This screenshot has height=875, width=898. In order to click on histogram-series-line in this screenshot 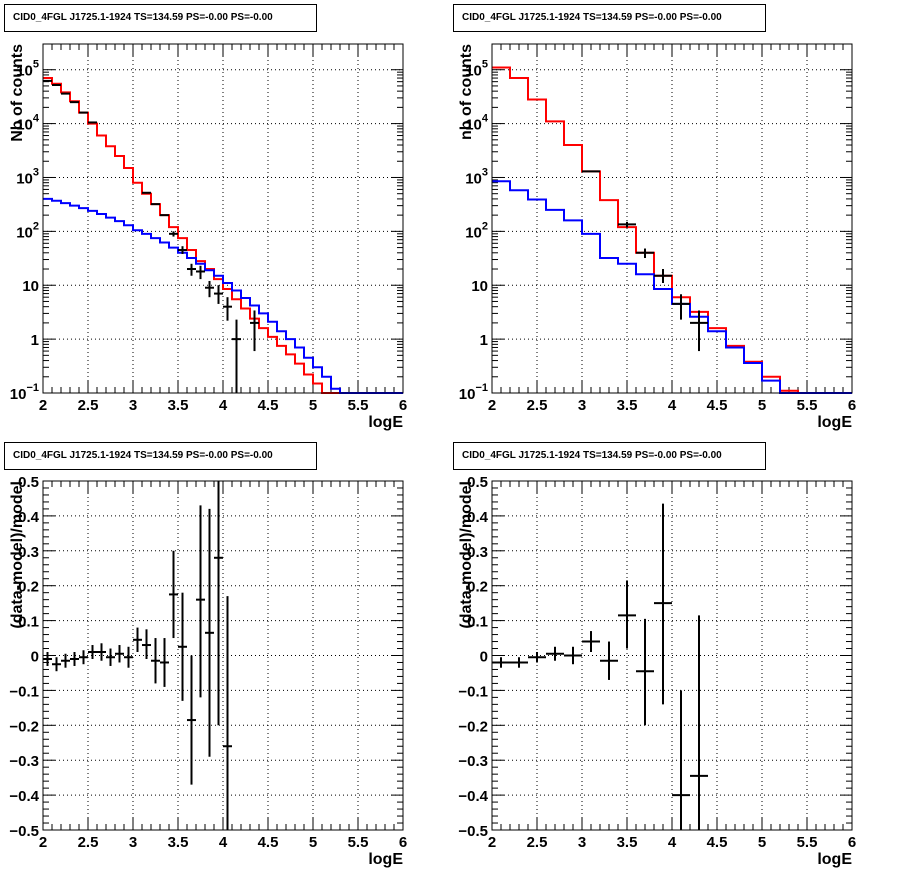, I will do `click(672, 287)`.